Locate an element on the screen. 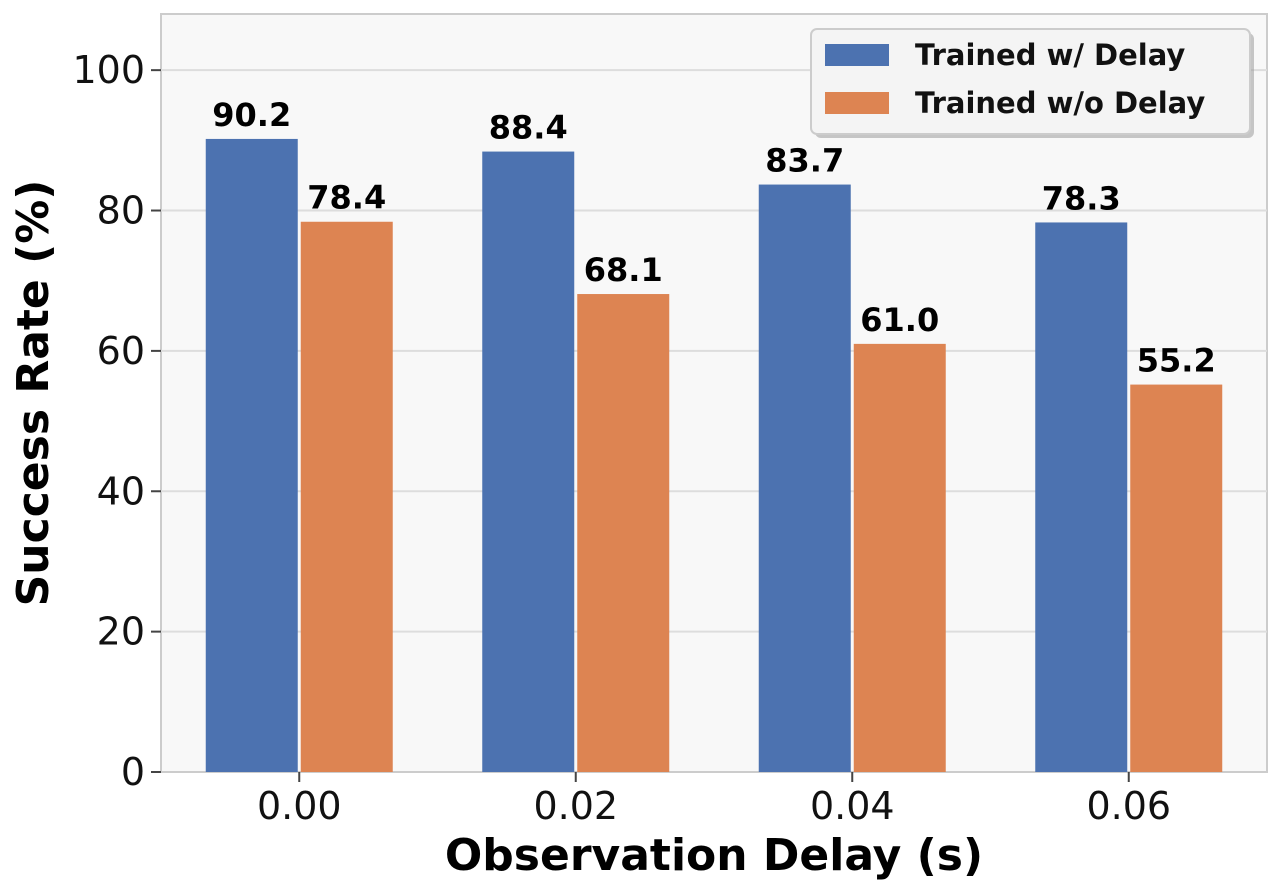 Image resolution: width=1280 pixels, height=892 pixels. value-label-trained-without-delay: 61.0 is located at coordinates (899, 320).